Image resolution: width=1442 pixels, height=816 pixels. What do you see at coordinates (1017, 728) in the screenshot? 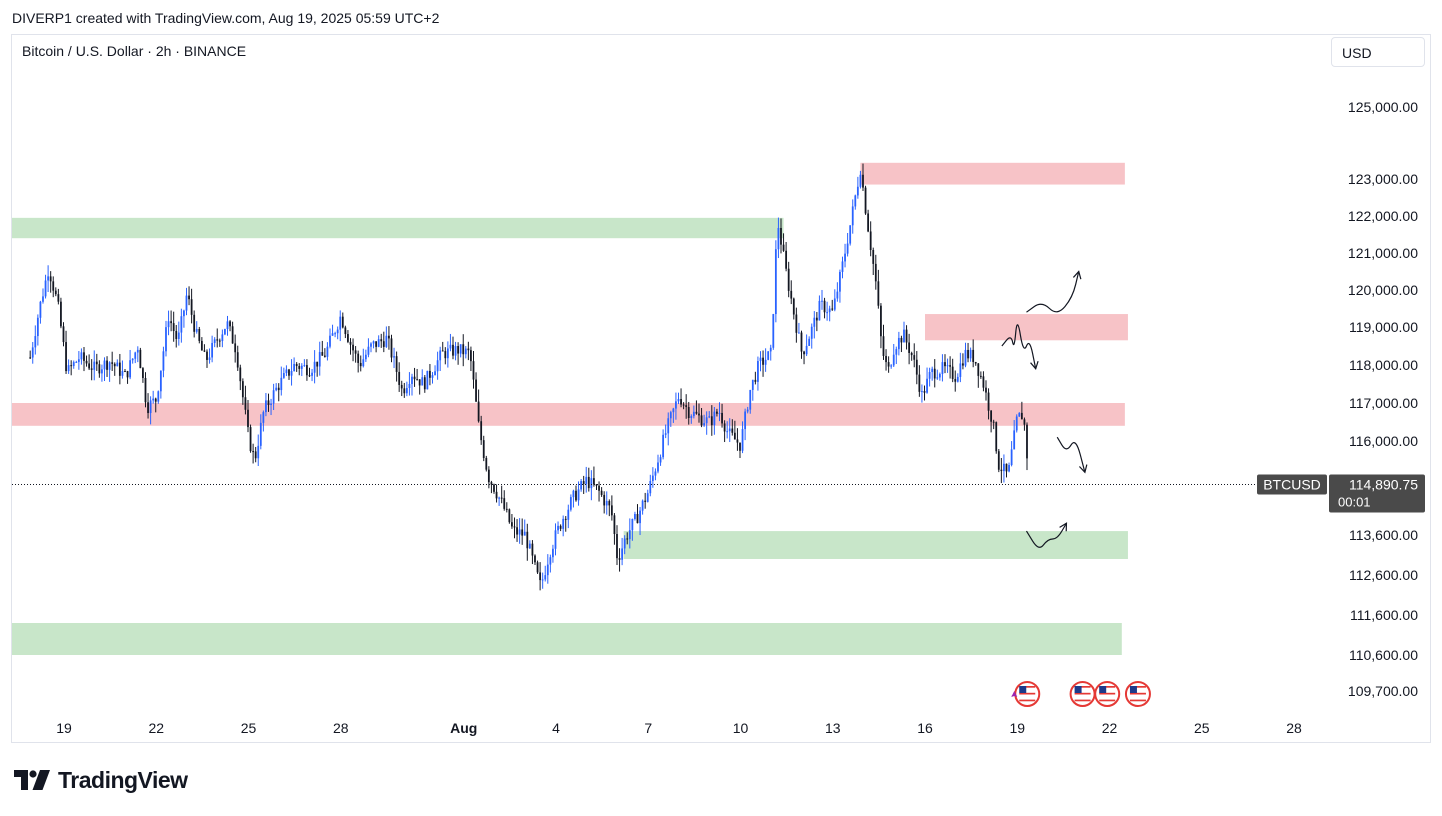
I see `time-tick-label: 19` at bounding box center [1017, 728].